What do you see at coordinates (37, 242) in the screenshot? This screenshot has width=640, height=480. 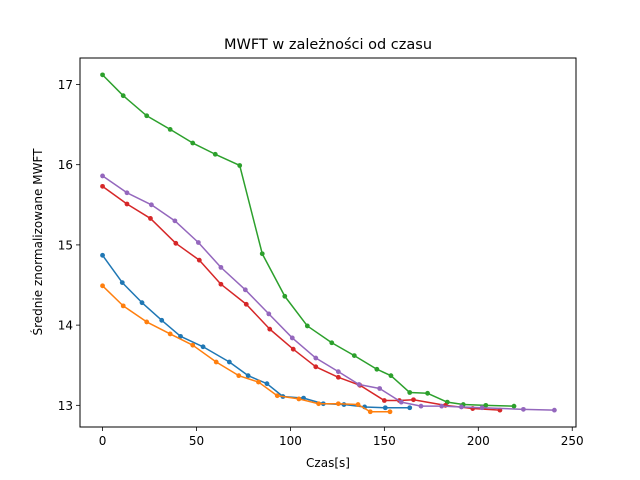 I see `y-axis-label: Średnie znormalizowane MWFT` at bounding box center [37, 242].